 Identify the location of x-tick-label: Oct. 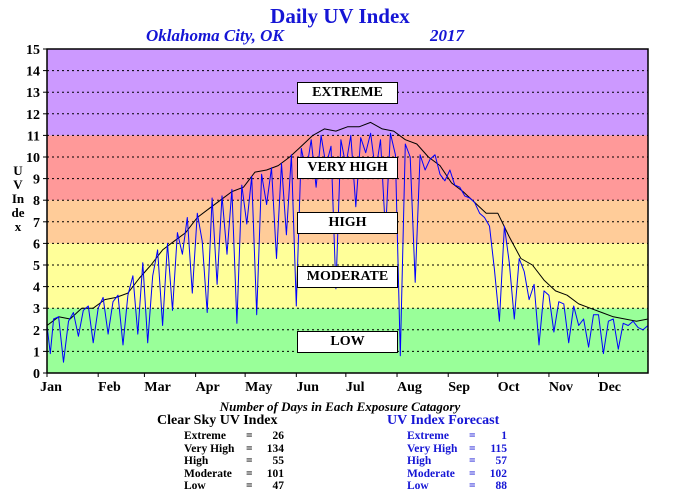
(509, 387).